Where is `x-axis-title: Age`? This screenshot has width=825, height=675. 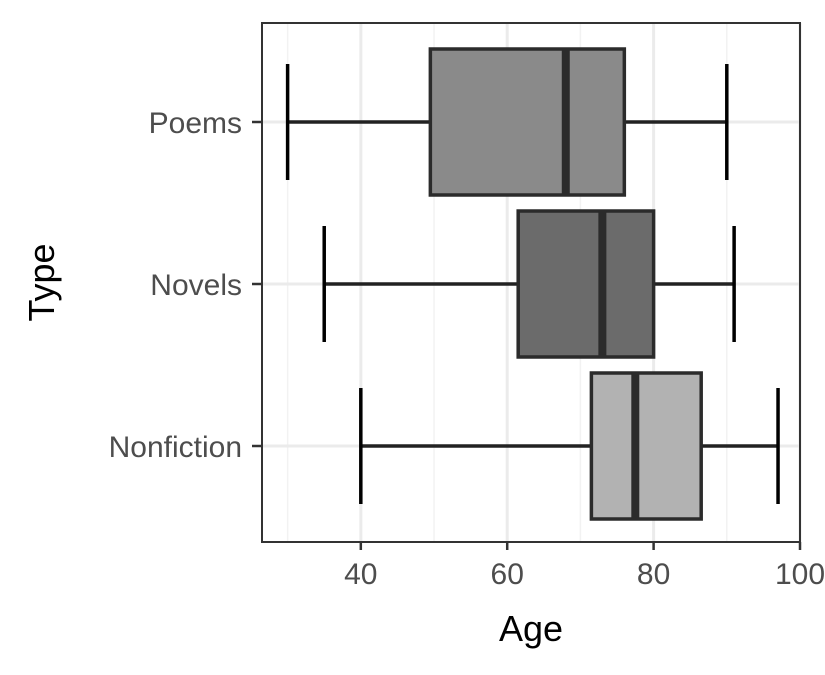
x-axis-title: Age is located at coordinates (531, 628).